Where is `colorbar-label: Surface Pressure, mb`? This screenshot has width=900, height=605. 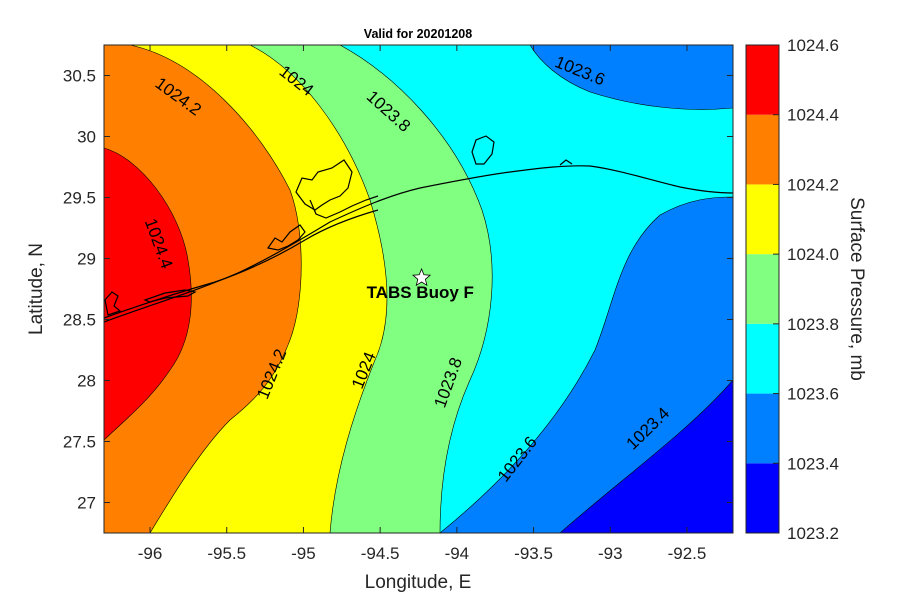
colorbar-label: Surface Pressure, mb is located at coordinates (856, 289).